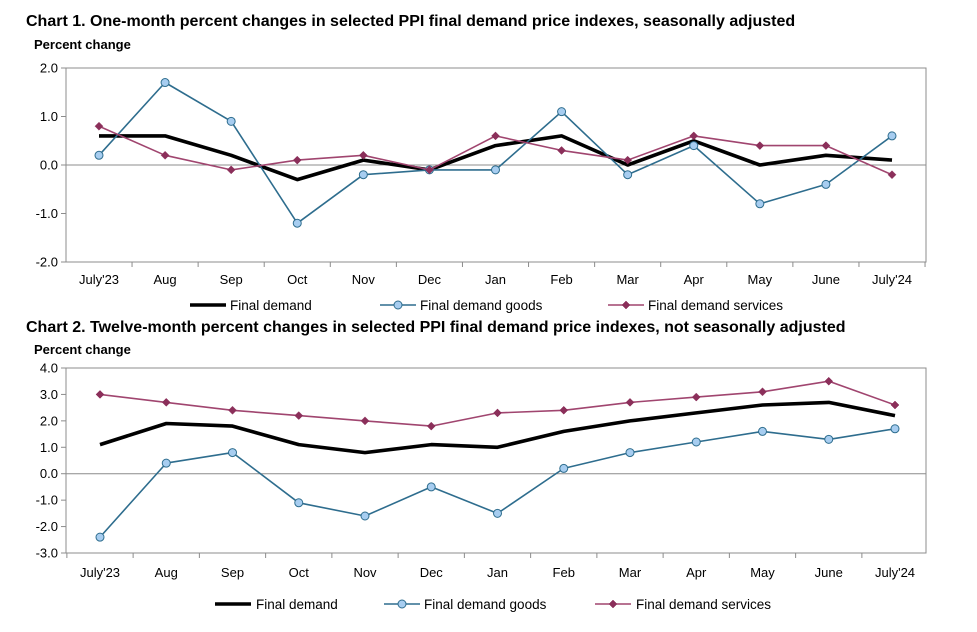 The image size is (977, 632). Describe the element at coordinates (82, 349) in the screenshot. I see `chart2-y-axis-label: Percent change` at that location.